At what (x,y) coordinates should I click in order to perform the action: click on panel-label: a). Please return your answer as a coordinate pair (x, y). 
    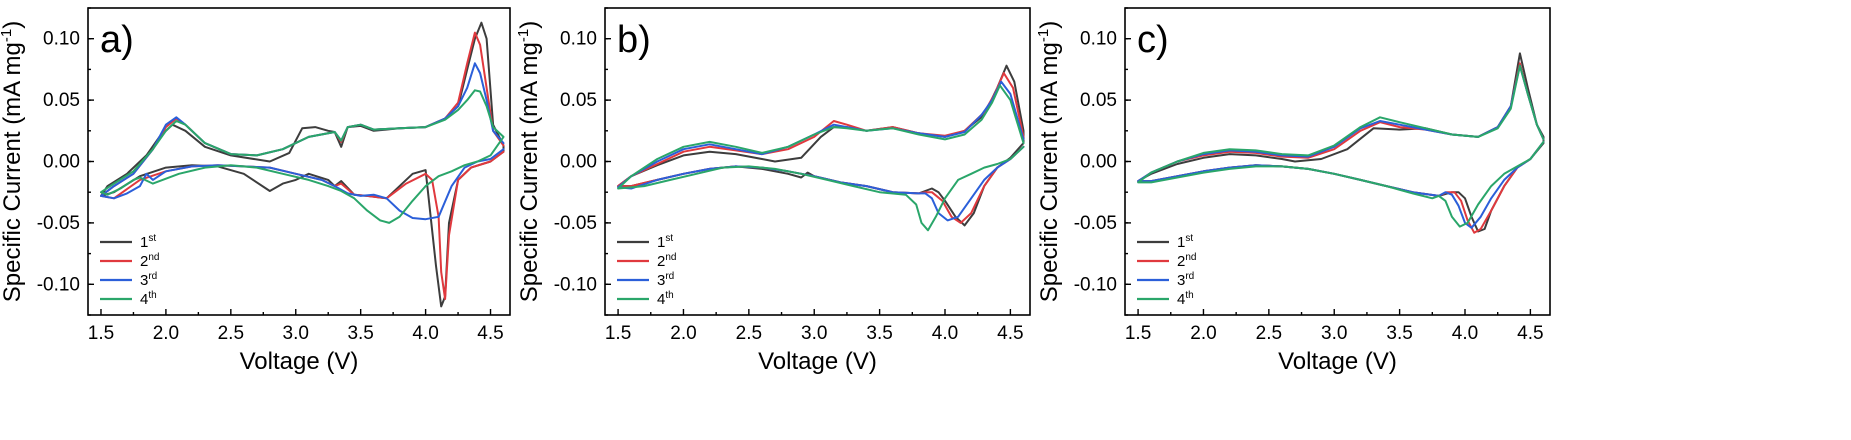
    Looking at the image, I should click on (117, 40).